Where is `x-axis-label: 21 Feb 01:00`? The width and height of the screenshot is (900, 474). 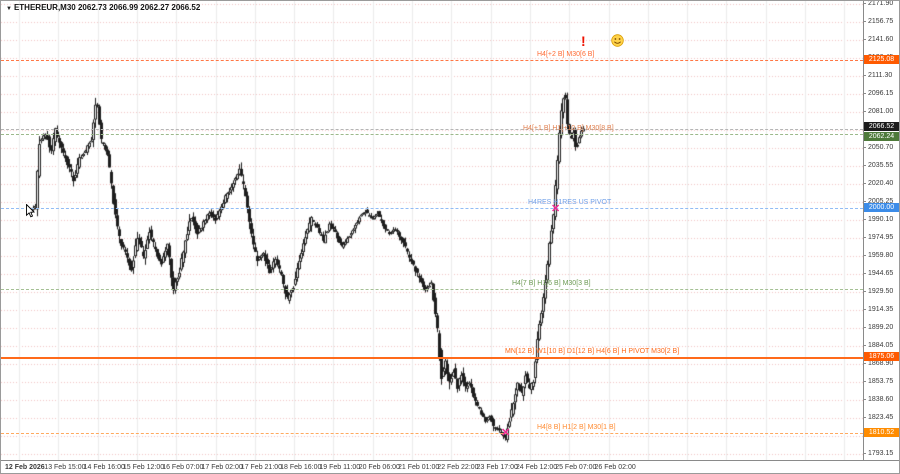 x-axis-label: 21 Feb 01:00 is located at coordinates (419, 467).